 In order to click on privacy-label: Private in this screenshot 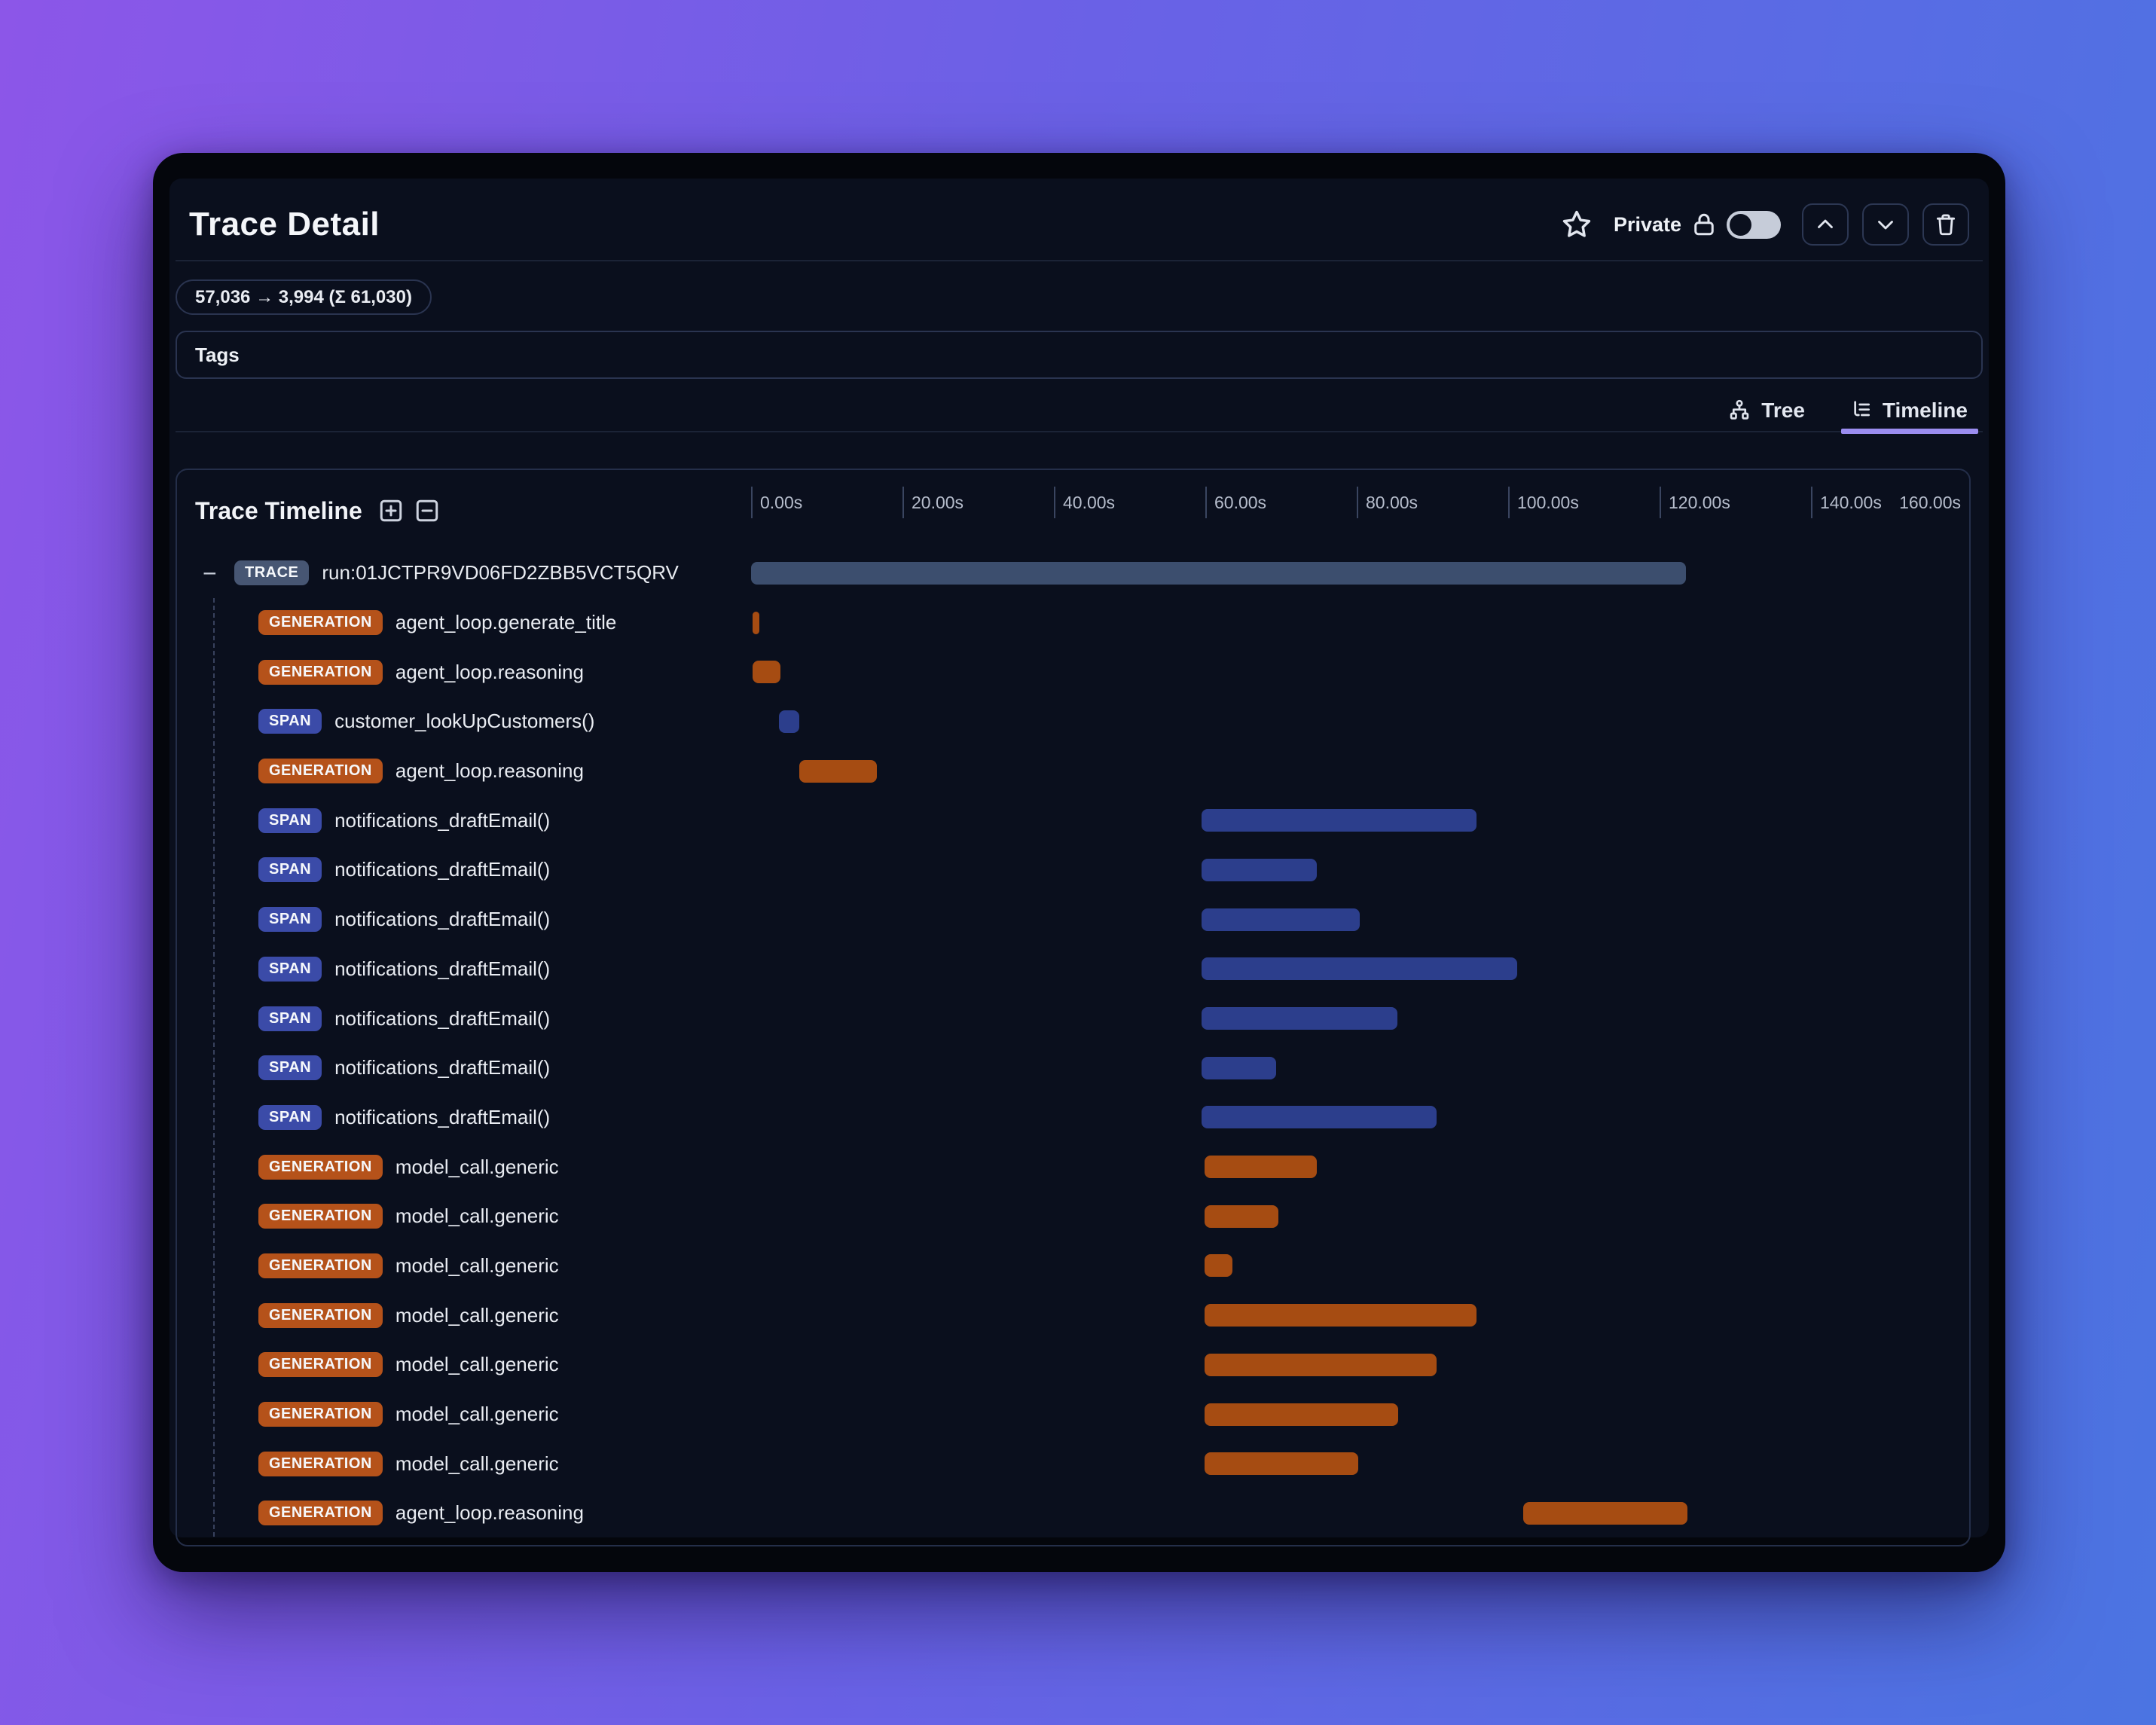, I will do `click(1647, 224)`.